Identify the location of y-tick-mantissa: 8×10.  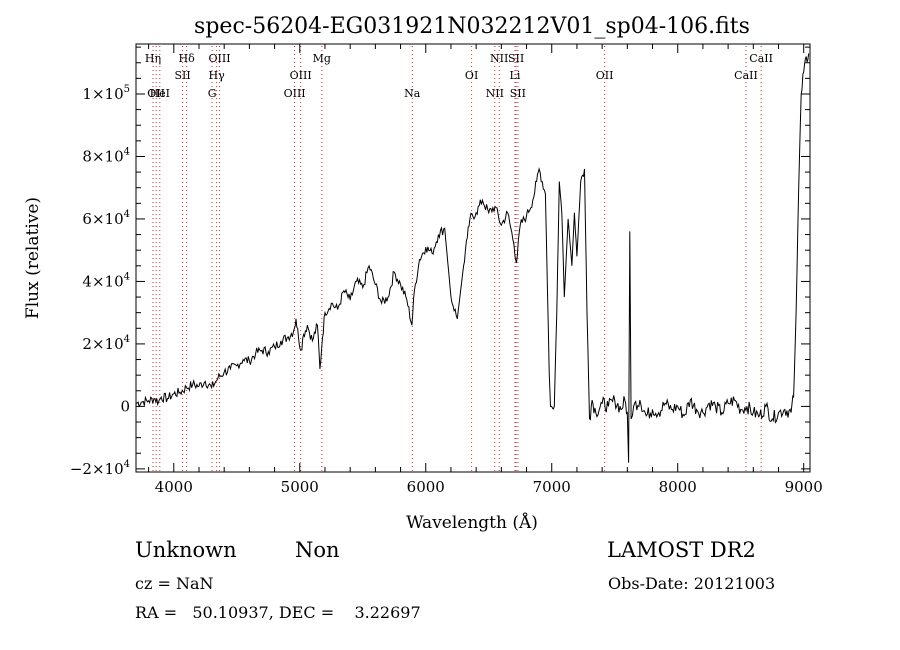
(102, 156).